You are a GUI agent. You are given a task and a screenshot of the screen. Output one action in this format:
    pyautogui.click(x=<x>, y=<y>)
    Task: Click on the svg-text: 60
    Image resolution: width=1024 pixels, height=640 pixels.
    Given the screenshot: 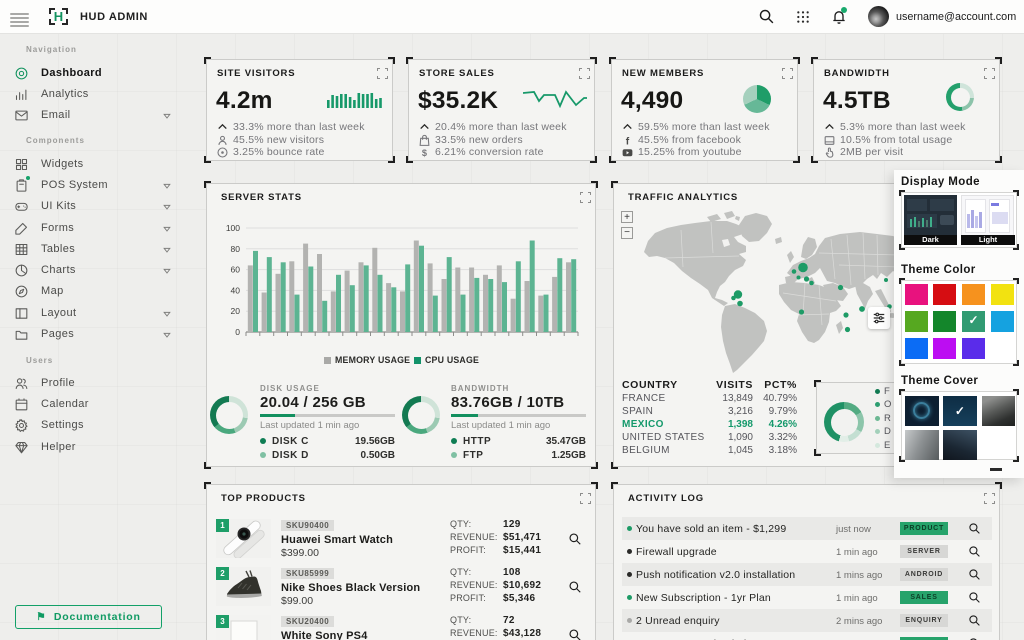 What is the action you would take?
    pyautogui.click(x=236, y=270)
    